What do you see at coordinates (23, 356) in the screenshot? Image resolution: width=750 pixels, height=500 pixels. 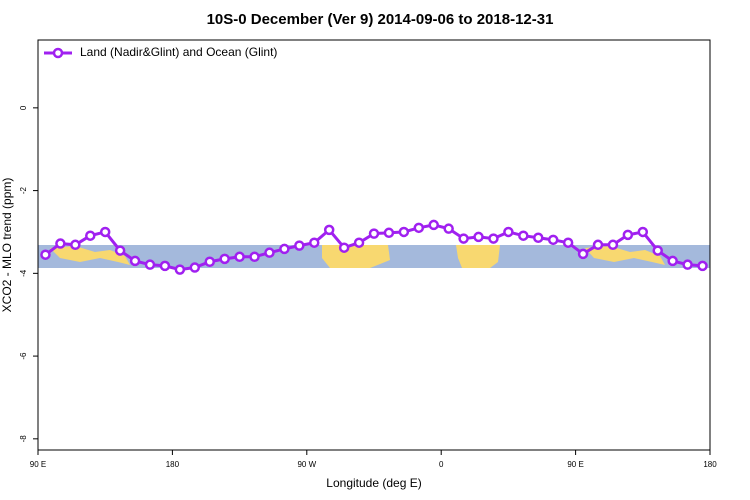 I see `y-tick-label: -6` at bounding box center [23, 356].